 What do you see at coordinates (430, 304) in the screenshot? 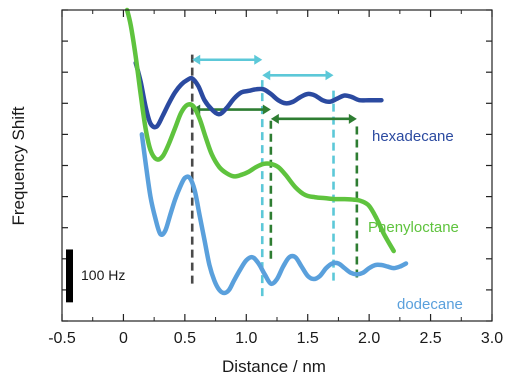
I see `series-label-dodecane: dodecane` at bounding box center [430, 304].